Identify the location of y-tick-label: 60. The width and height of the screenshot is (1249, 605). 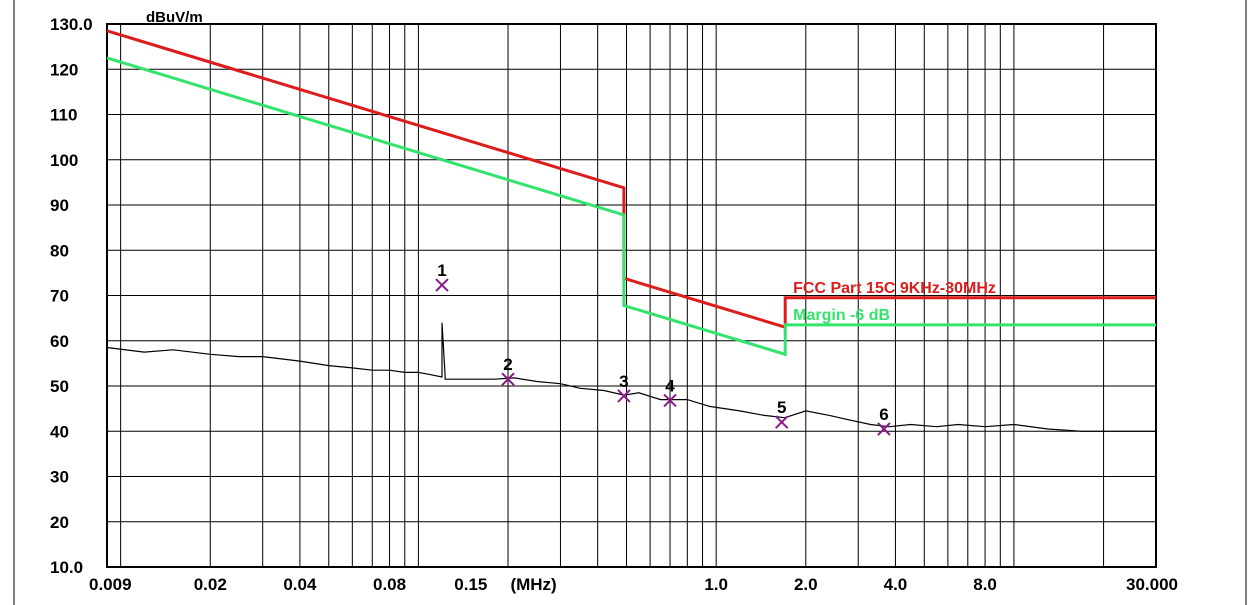
(59, 341).